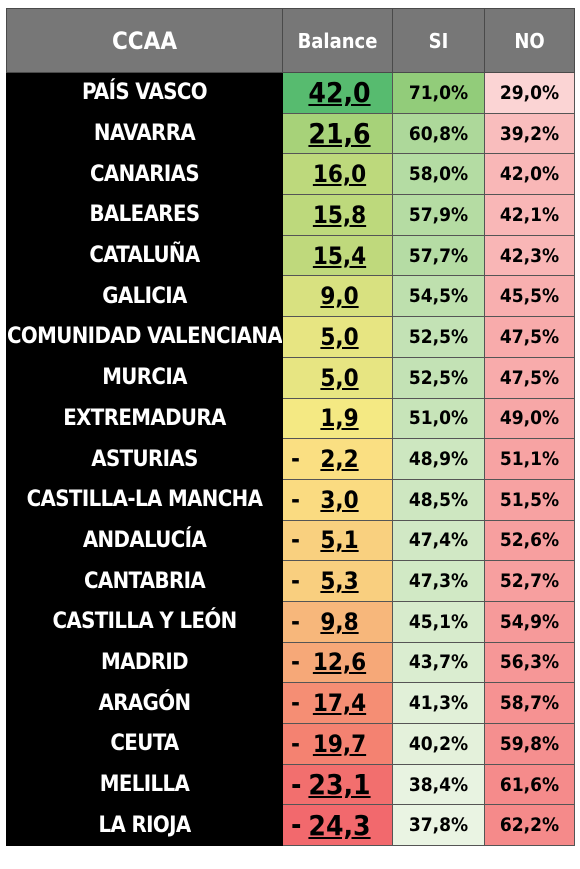 The image size is (580, 869). Describe the element at coordinates (438, 662) in the screenshot. I see `si-cell: 43,7%` at that location.